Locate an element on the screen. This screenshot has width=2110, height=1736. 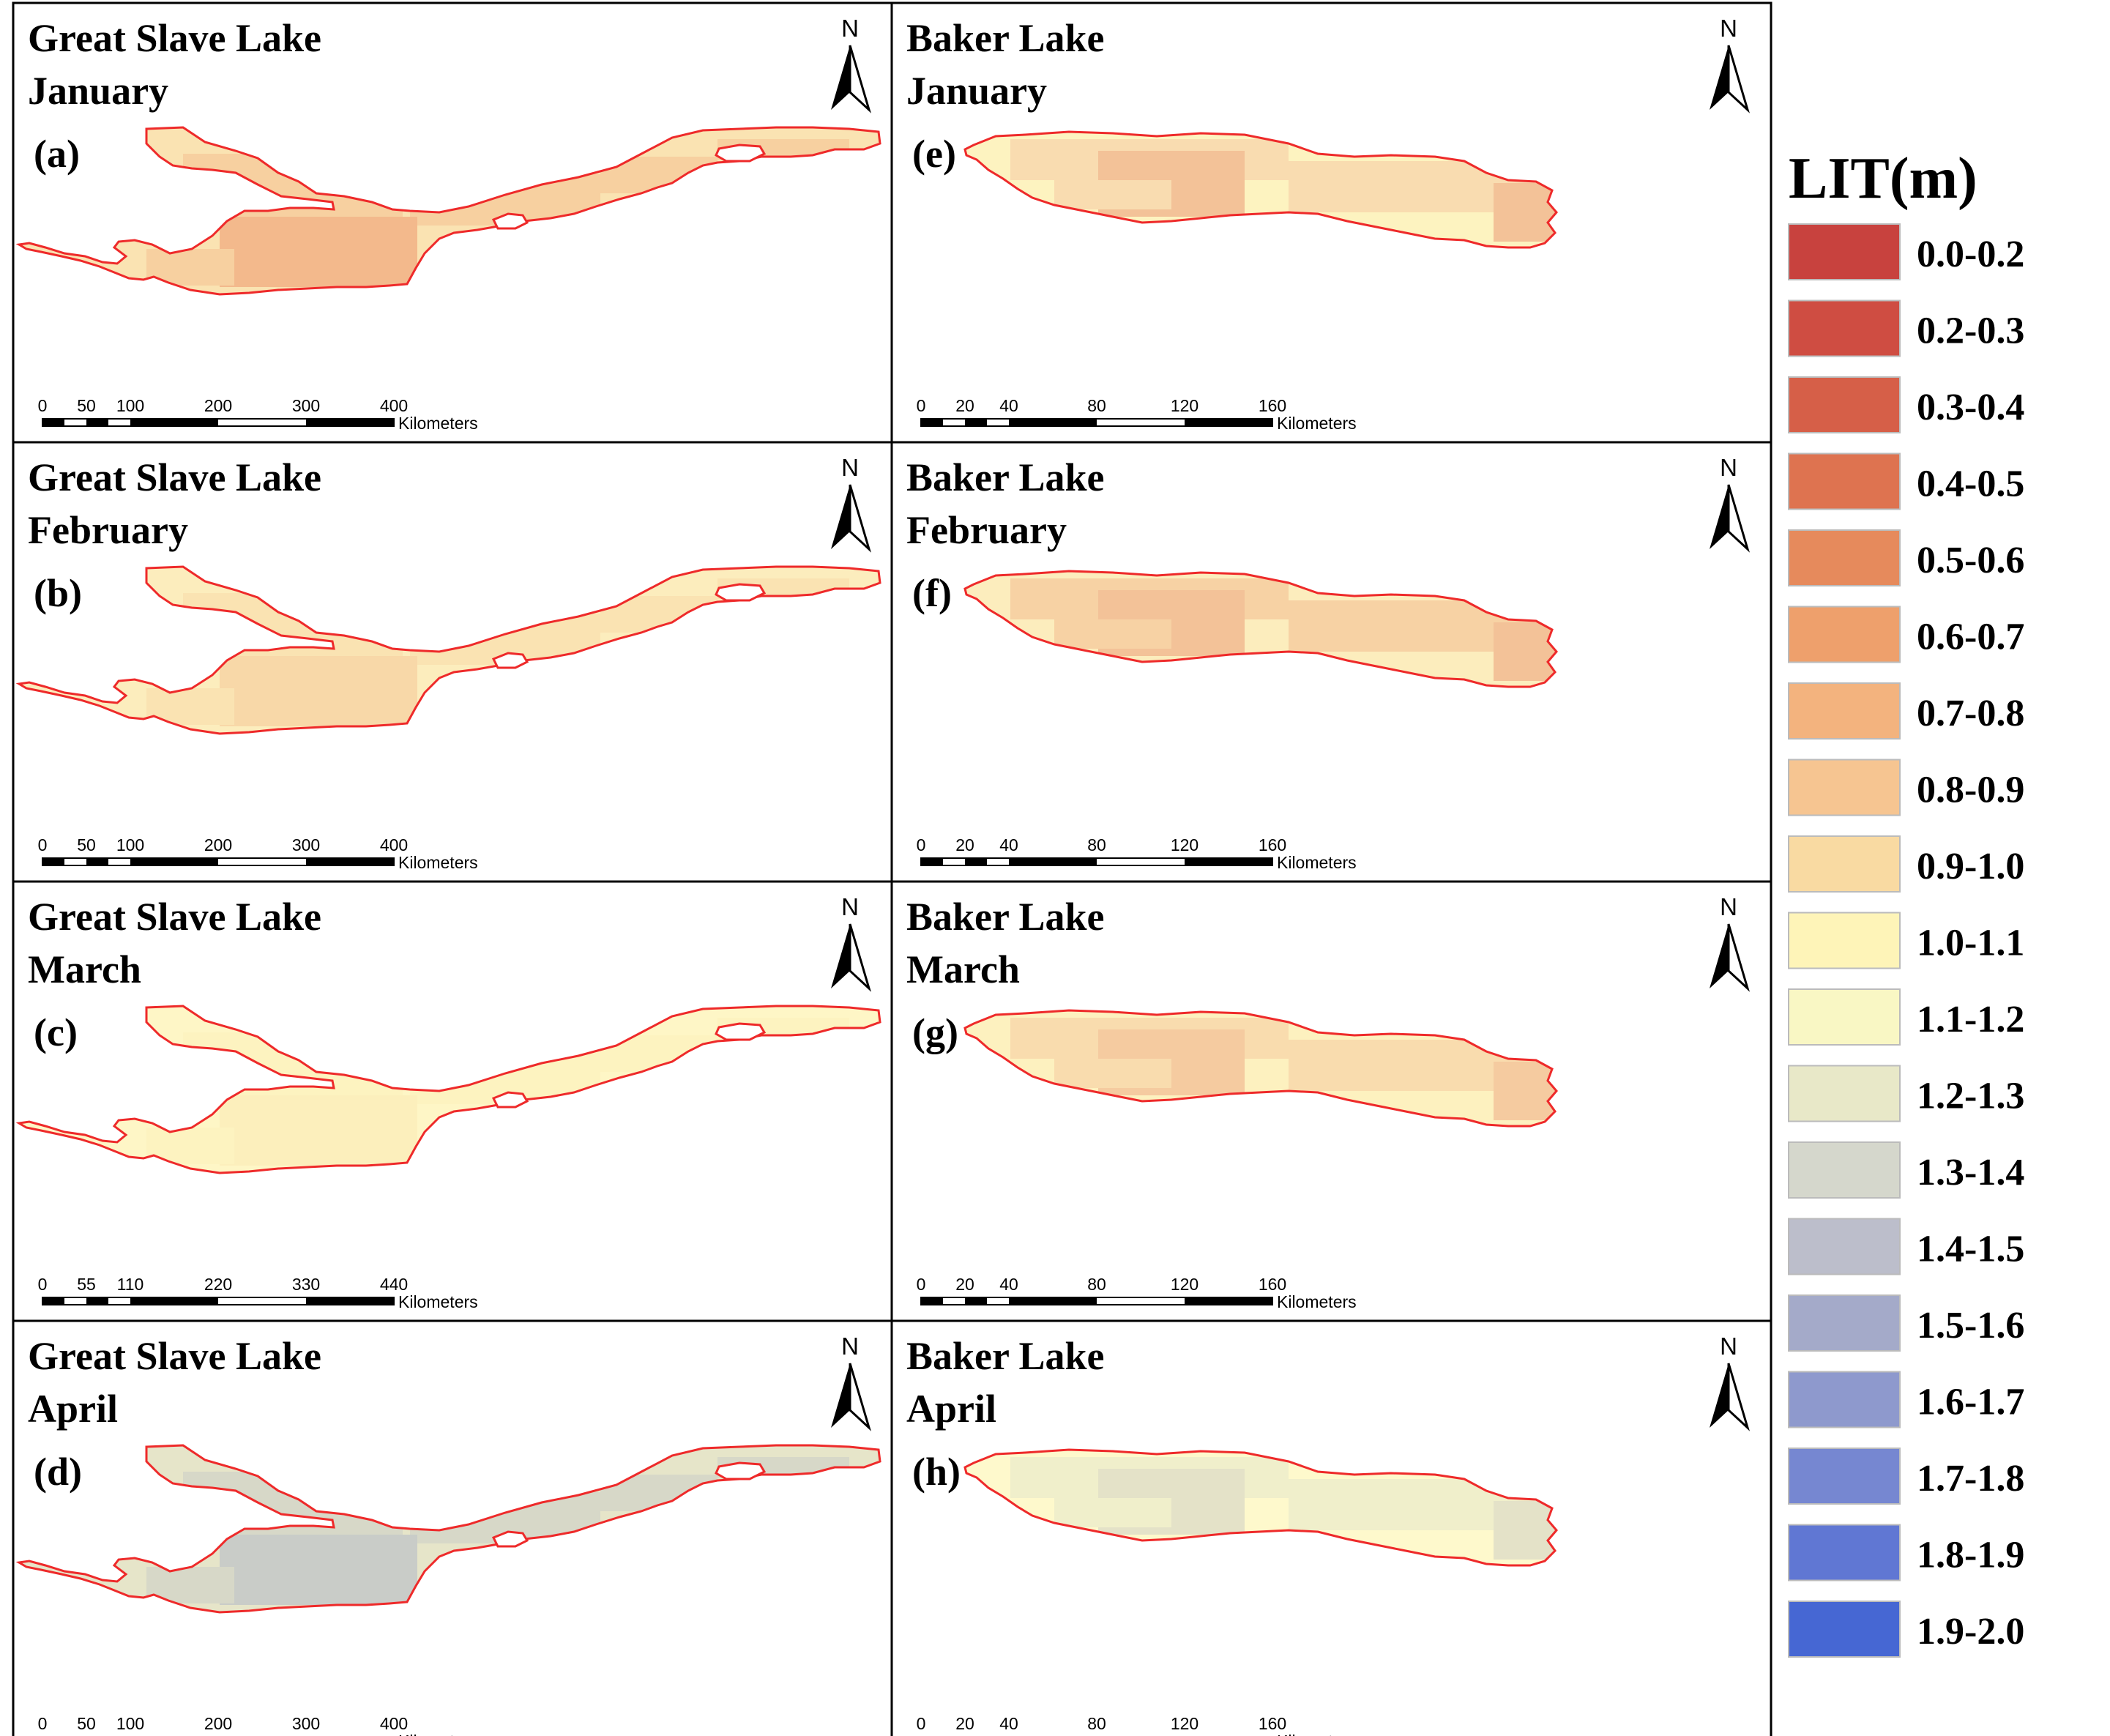
legend-item: 0.8-0.9 is located at coordinates (1906, 787).